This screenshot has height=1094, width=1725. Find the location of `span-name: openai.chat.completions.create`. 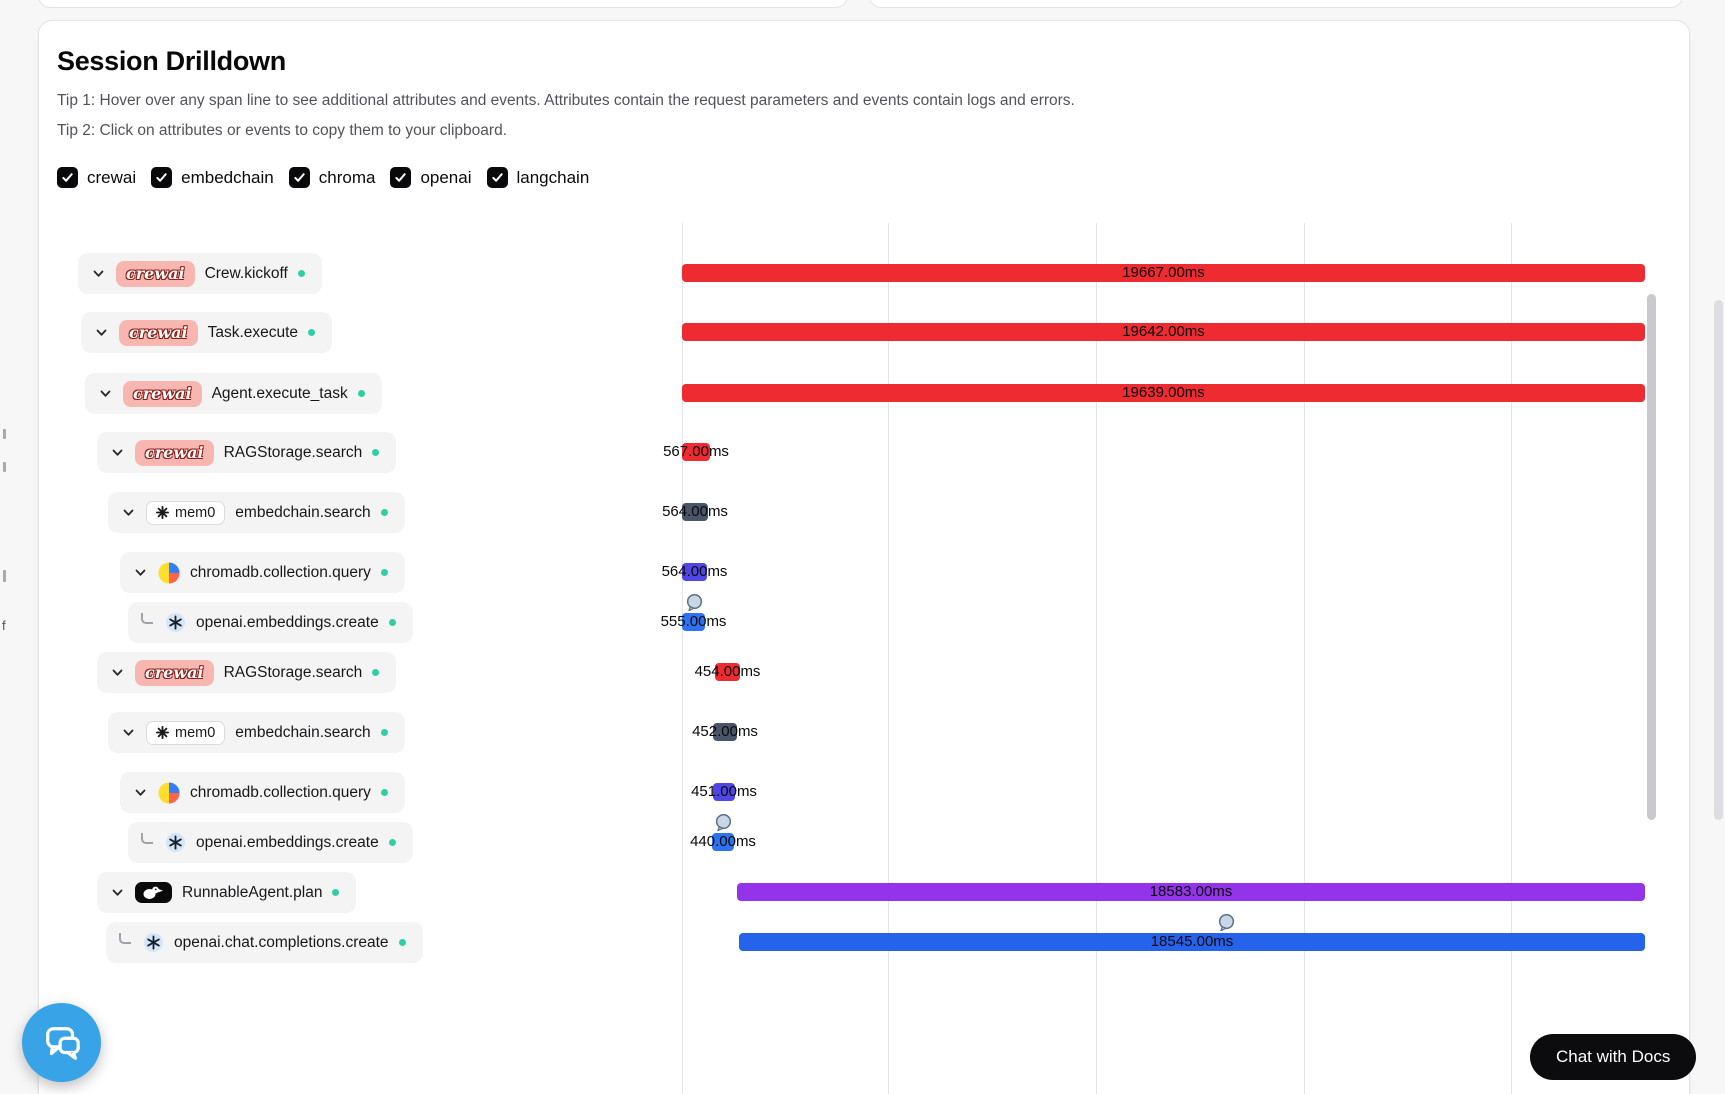

span-name: openai.chat.completions.create is located at coordinates (281, 942).